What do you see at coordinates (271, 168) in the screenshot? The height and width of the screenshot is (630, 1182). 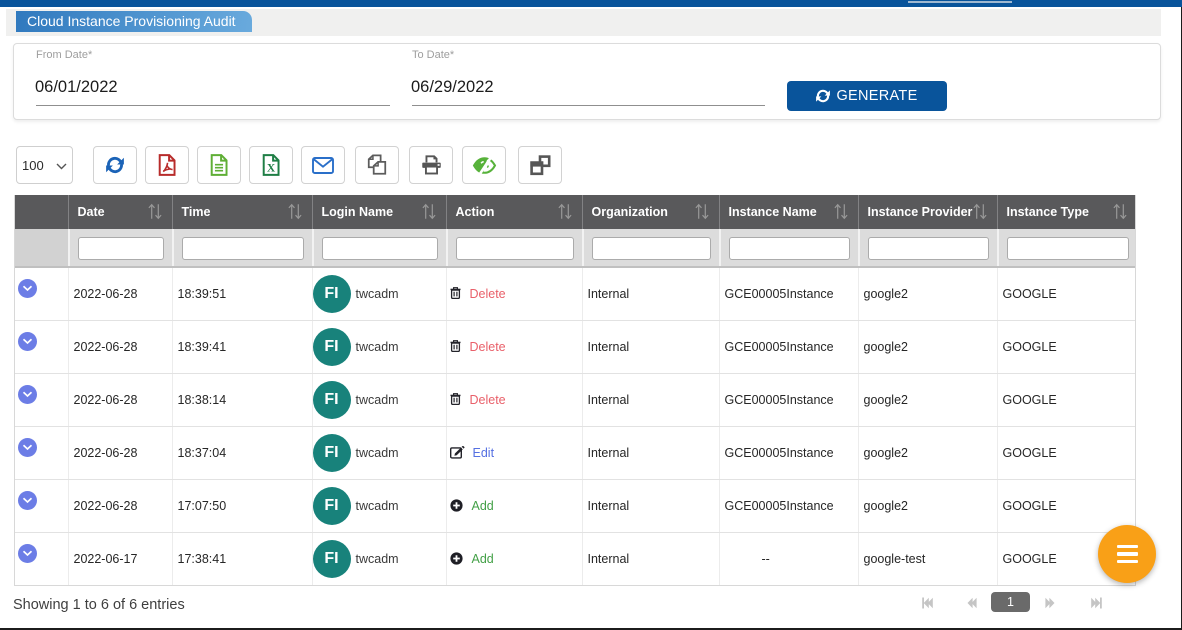 I see `svg-text: X` at bounding box center [271, 168].